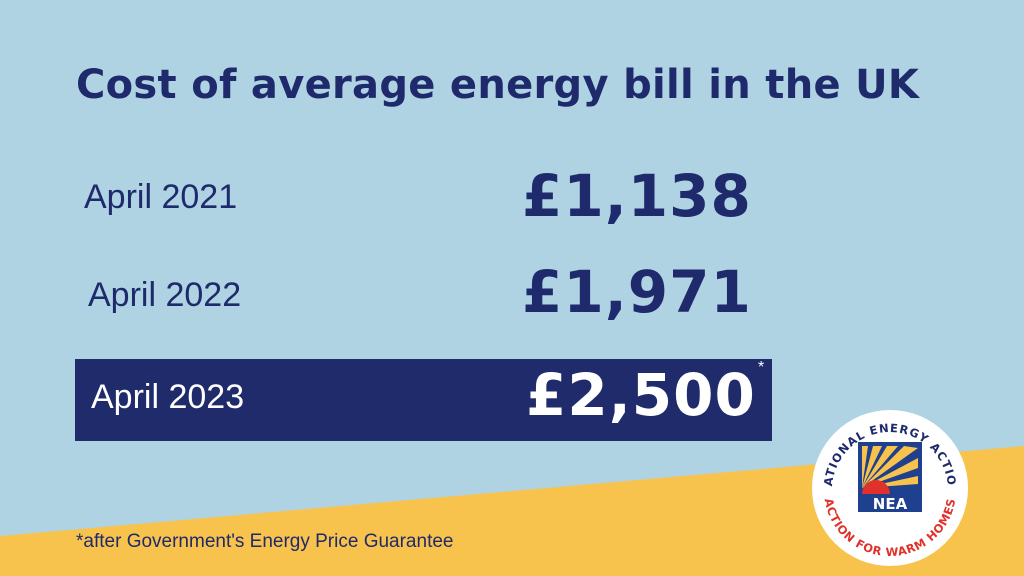 This screenshot has width=1024, height=576. Describe the element at coordinates (512, 198) in the screenshot. I see `row-april-2021: April 2021 £1,138` at that location.